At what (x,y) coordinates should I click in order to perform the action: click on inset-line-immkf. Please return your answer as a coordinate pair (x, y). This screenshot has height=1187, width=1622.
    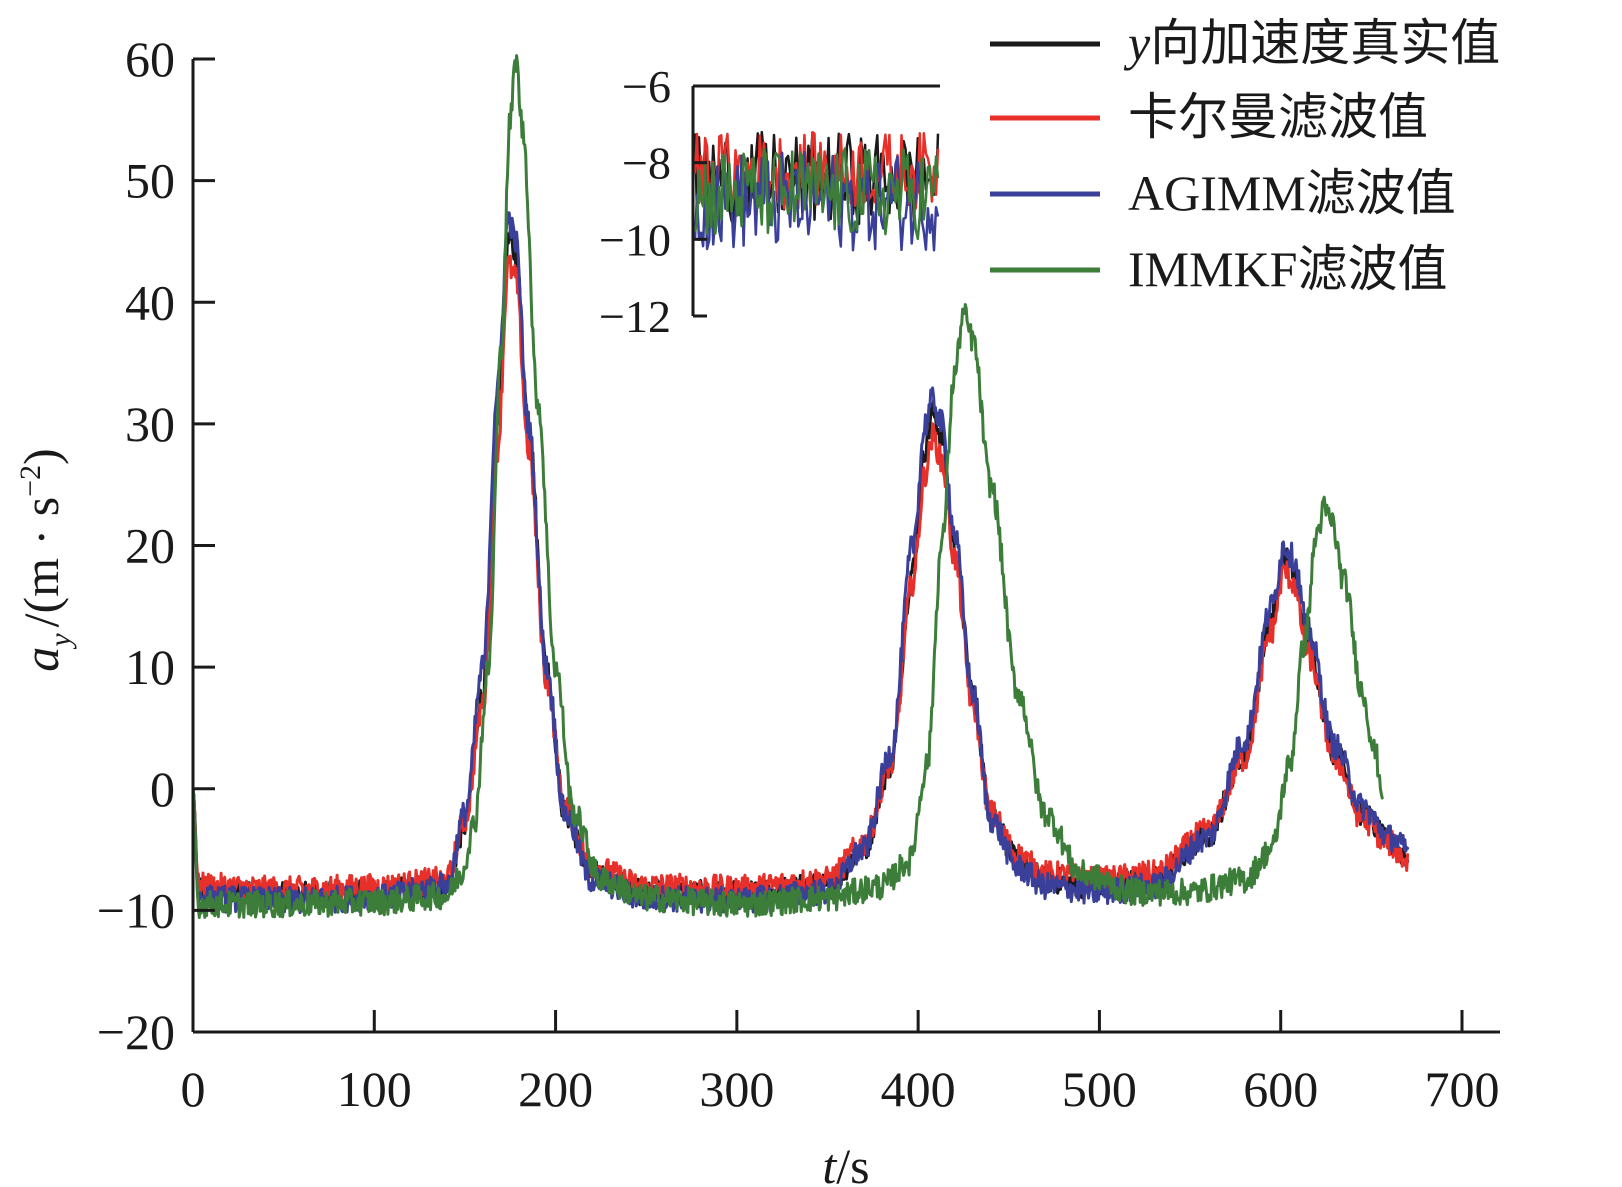
    Looking at the image, I should click on (816, 194).